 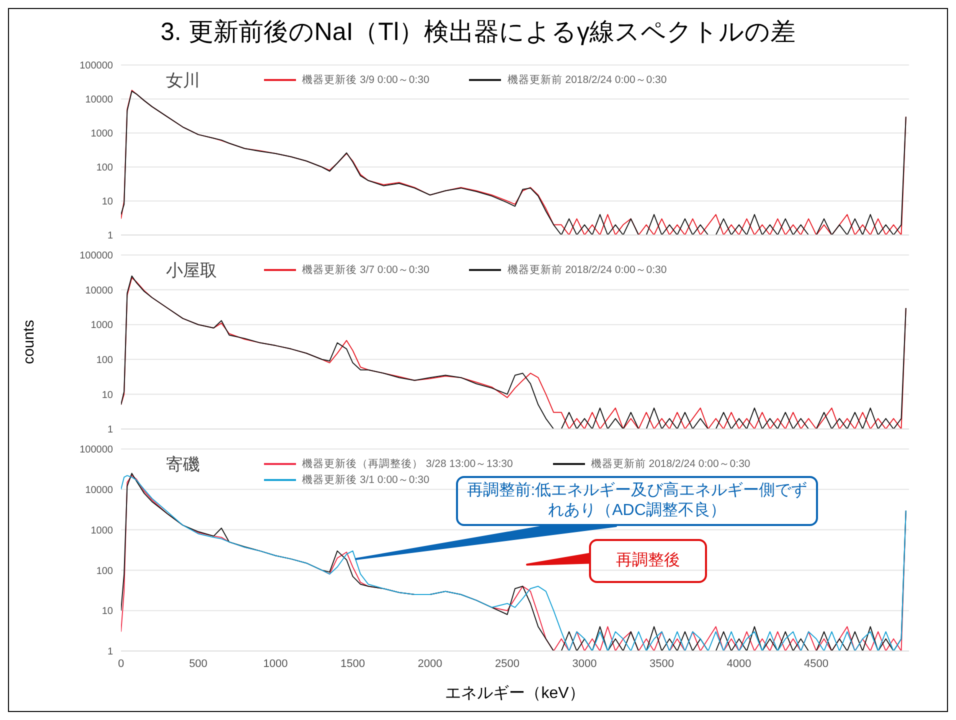 I want to click on x-axis-title: エネルギー（keV）, so click(x=515, y=694).